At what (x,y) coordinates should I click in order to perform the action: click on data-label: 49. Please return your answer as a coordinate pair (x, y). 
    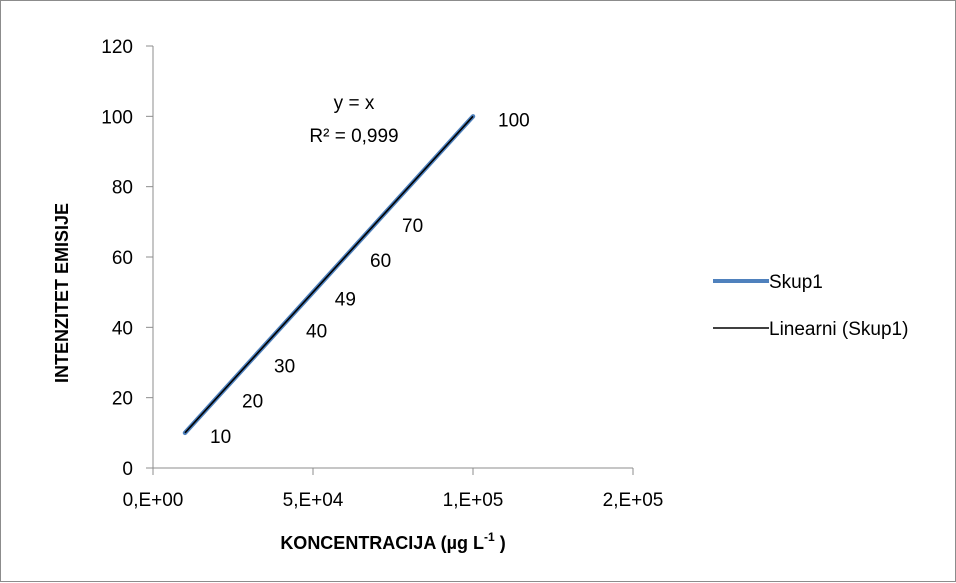
    Looking at the image, I should click on (345, 300).